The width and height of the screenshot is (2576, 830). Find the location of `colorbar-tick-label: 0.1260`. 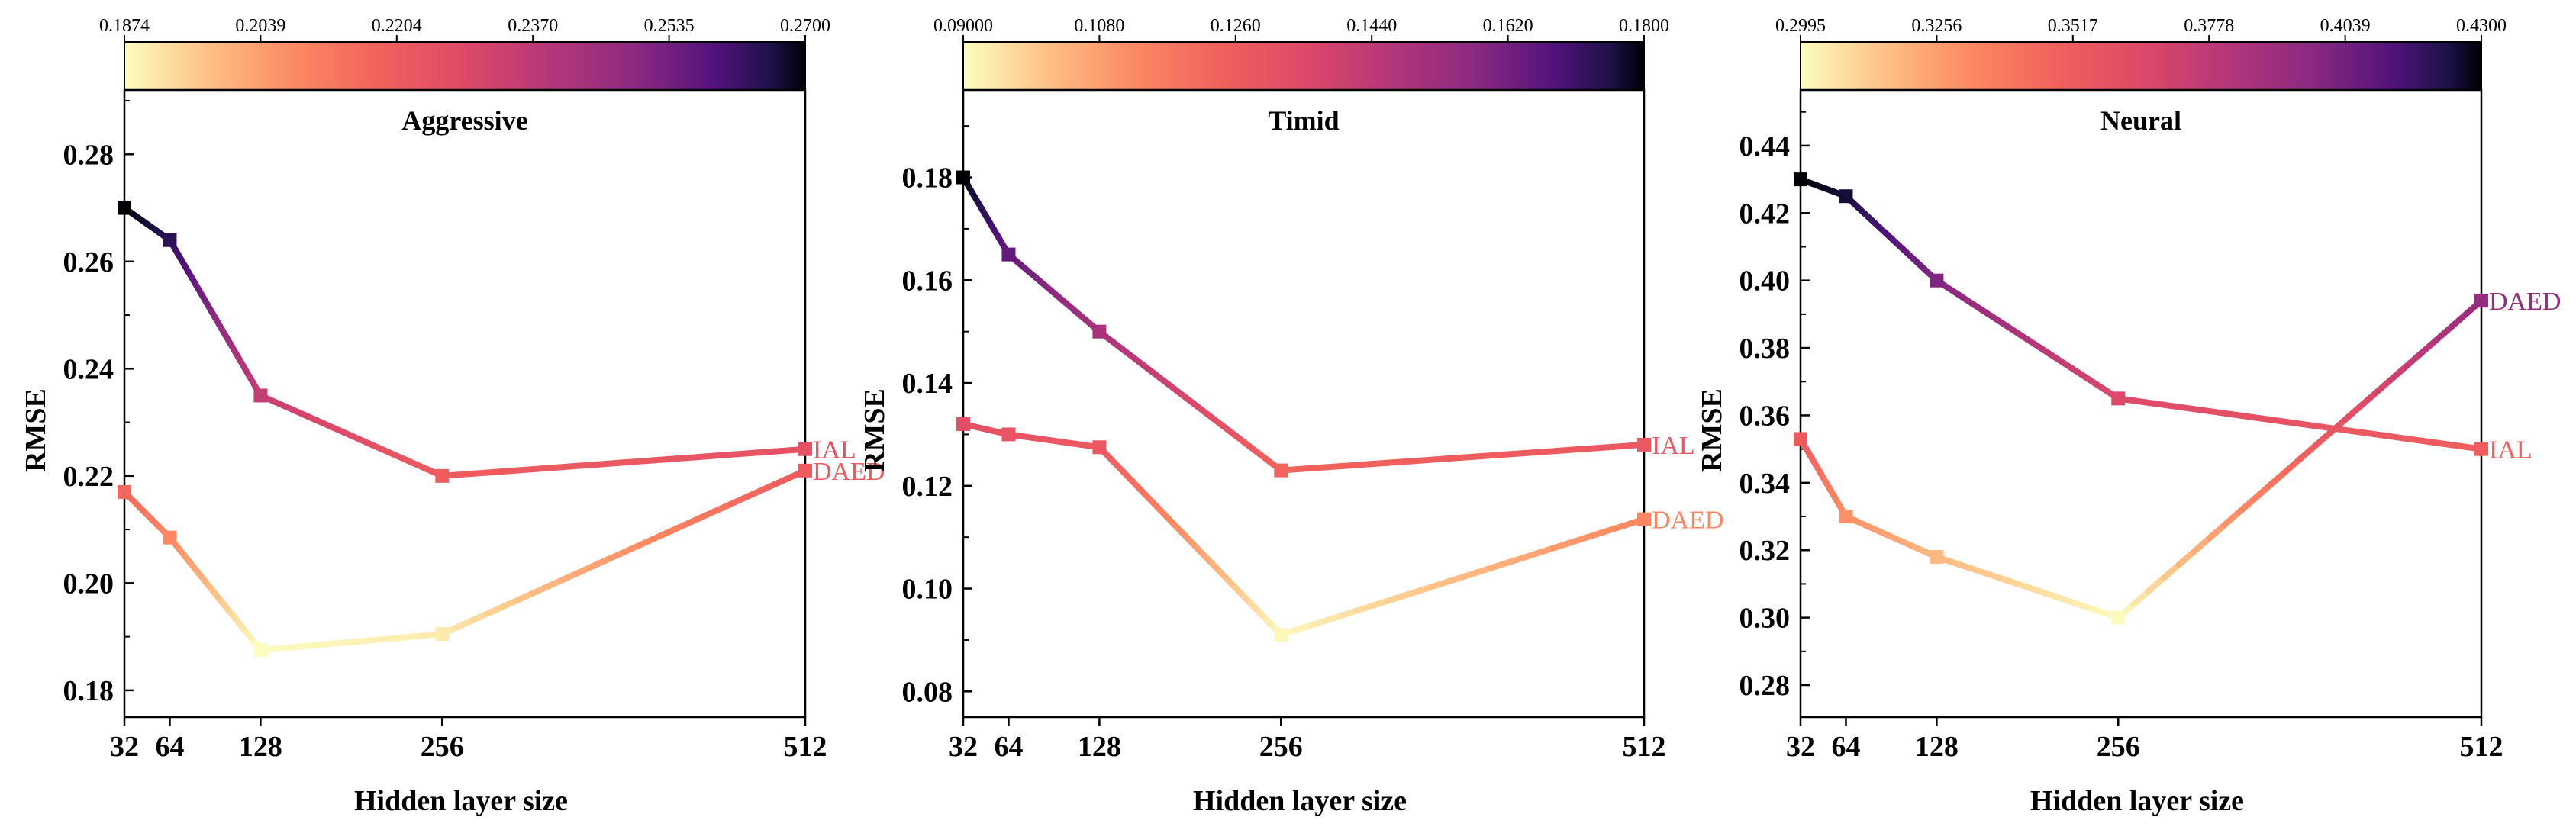

colorbar-tick-label: 0.1260 is located at coordinates (1236, 26).